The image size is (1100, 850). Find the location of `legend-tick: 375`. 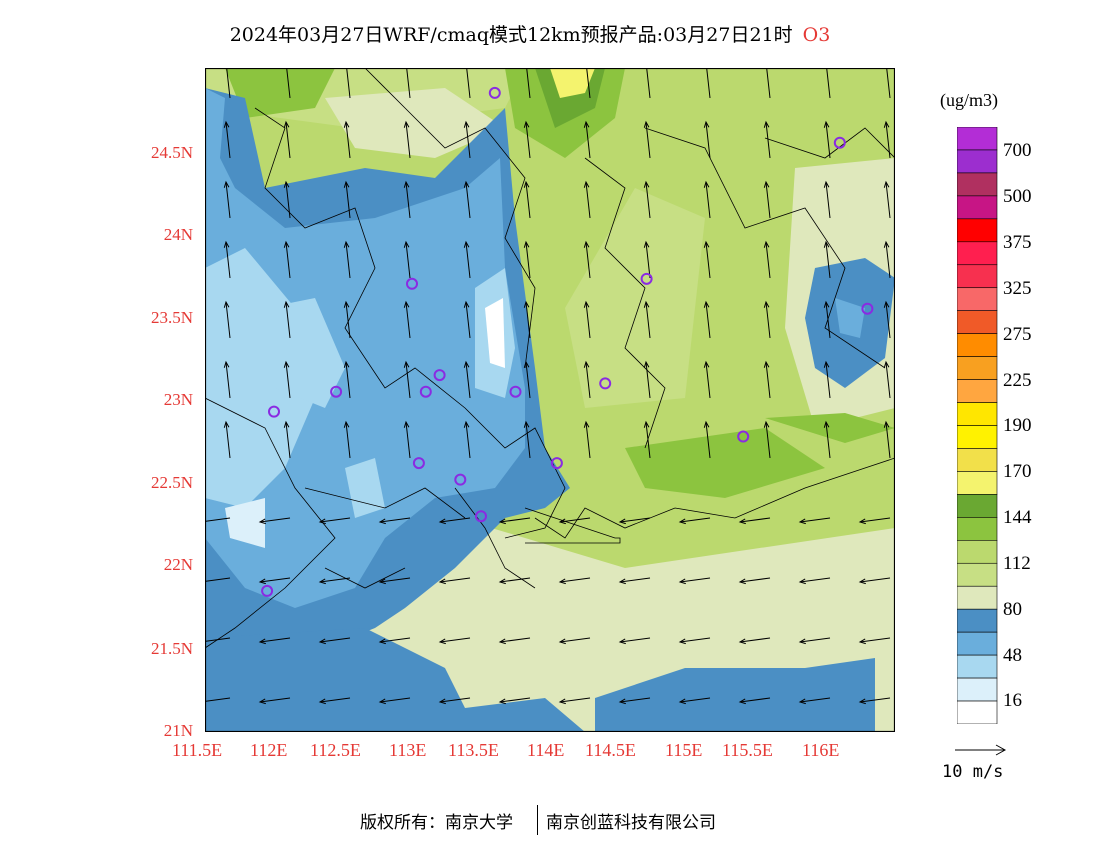

legend-tick: 375 is located at coordinates (1017, 242).